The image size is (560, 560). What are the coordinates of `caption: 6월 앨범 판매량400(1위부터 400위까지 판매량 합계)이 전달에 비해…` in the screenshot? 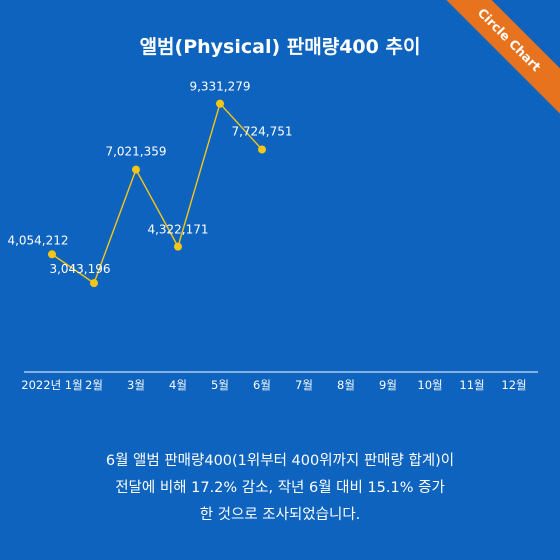 It's located at (280, 488).